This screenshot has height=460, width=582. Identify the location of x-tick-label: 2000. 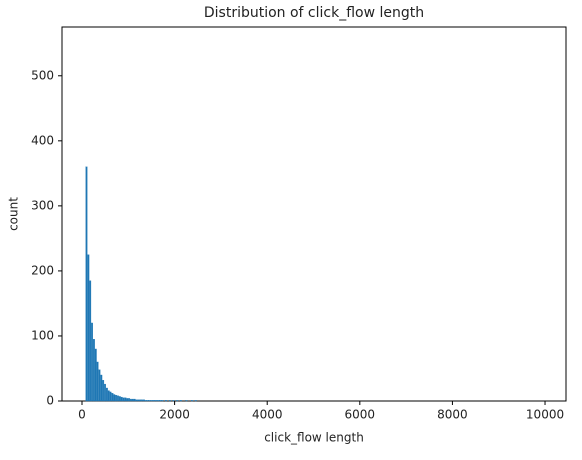
(174, 415).